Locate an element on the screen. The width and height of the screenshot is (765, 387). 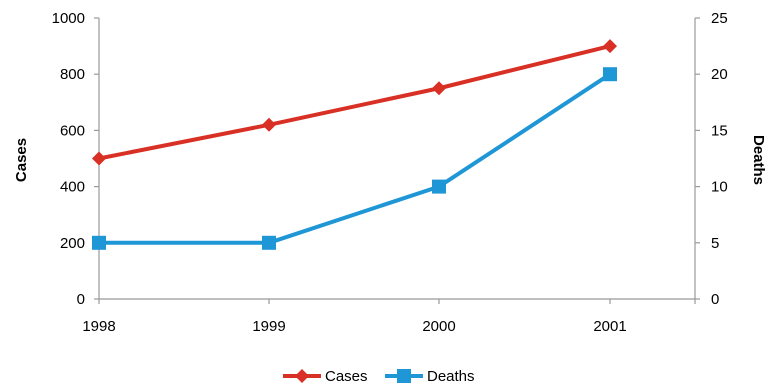
right-axis-ticks: 0 5 10 15 20 25 is located at coordinates (711, 159).